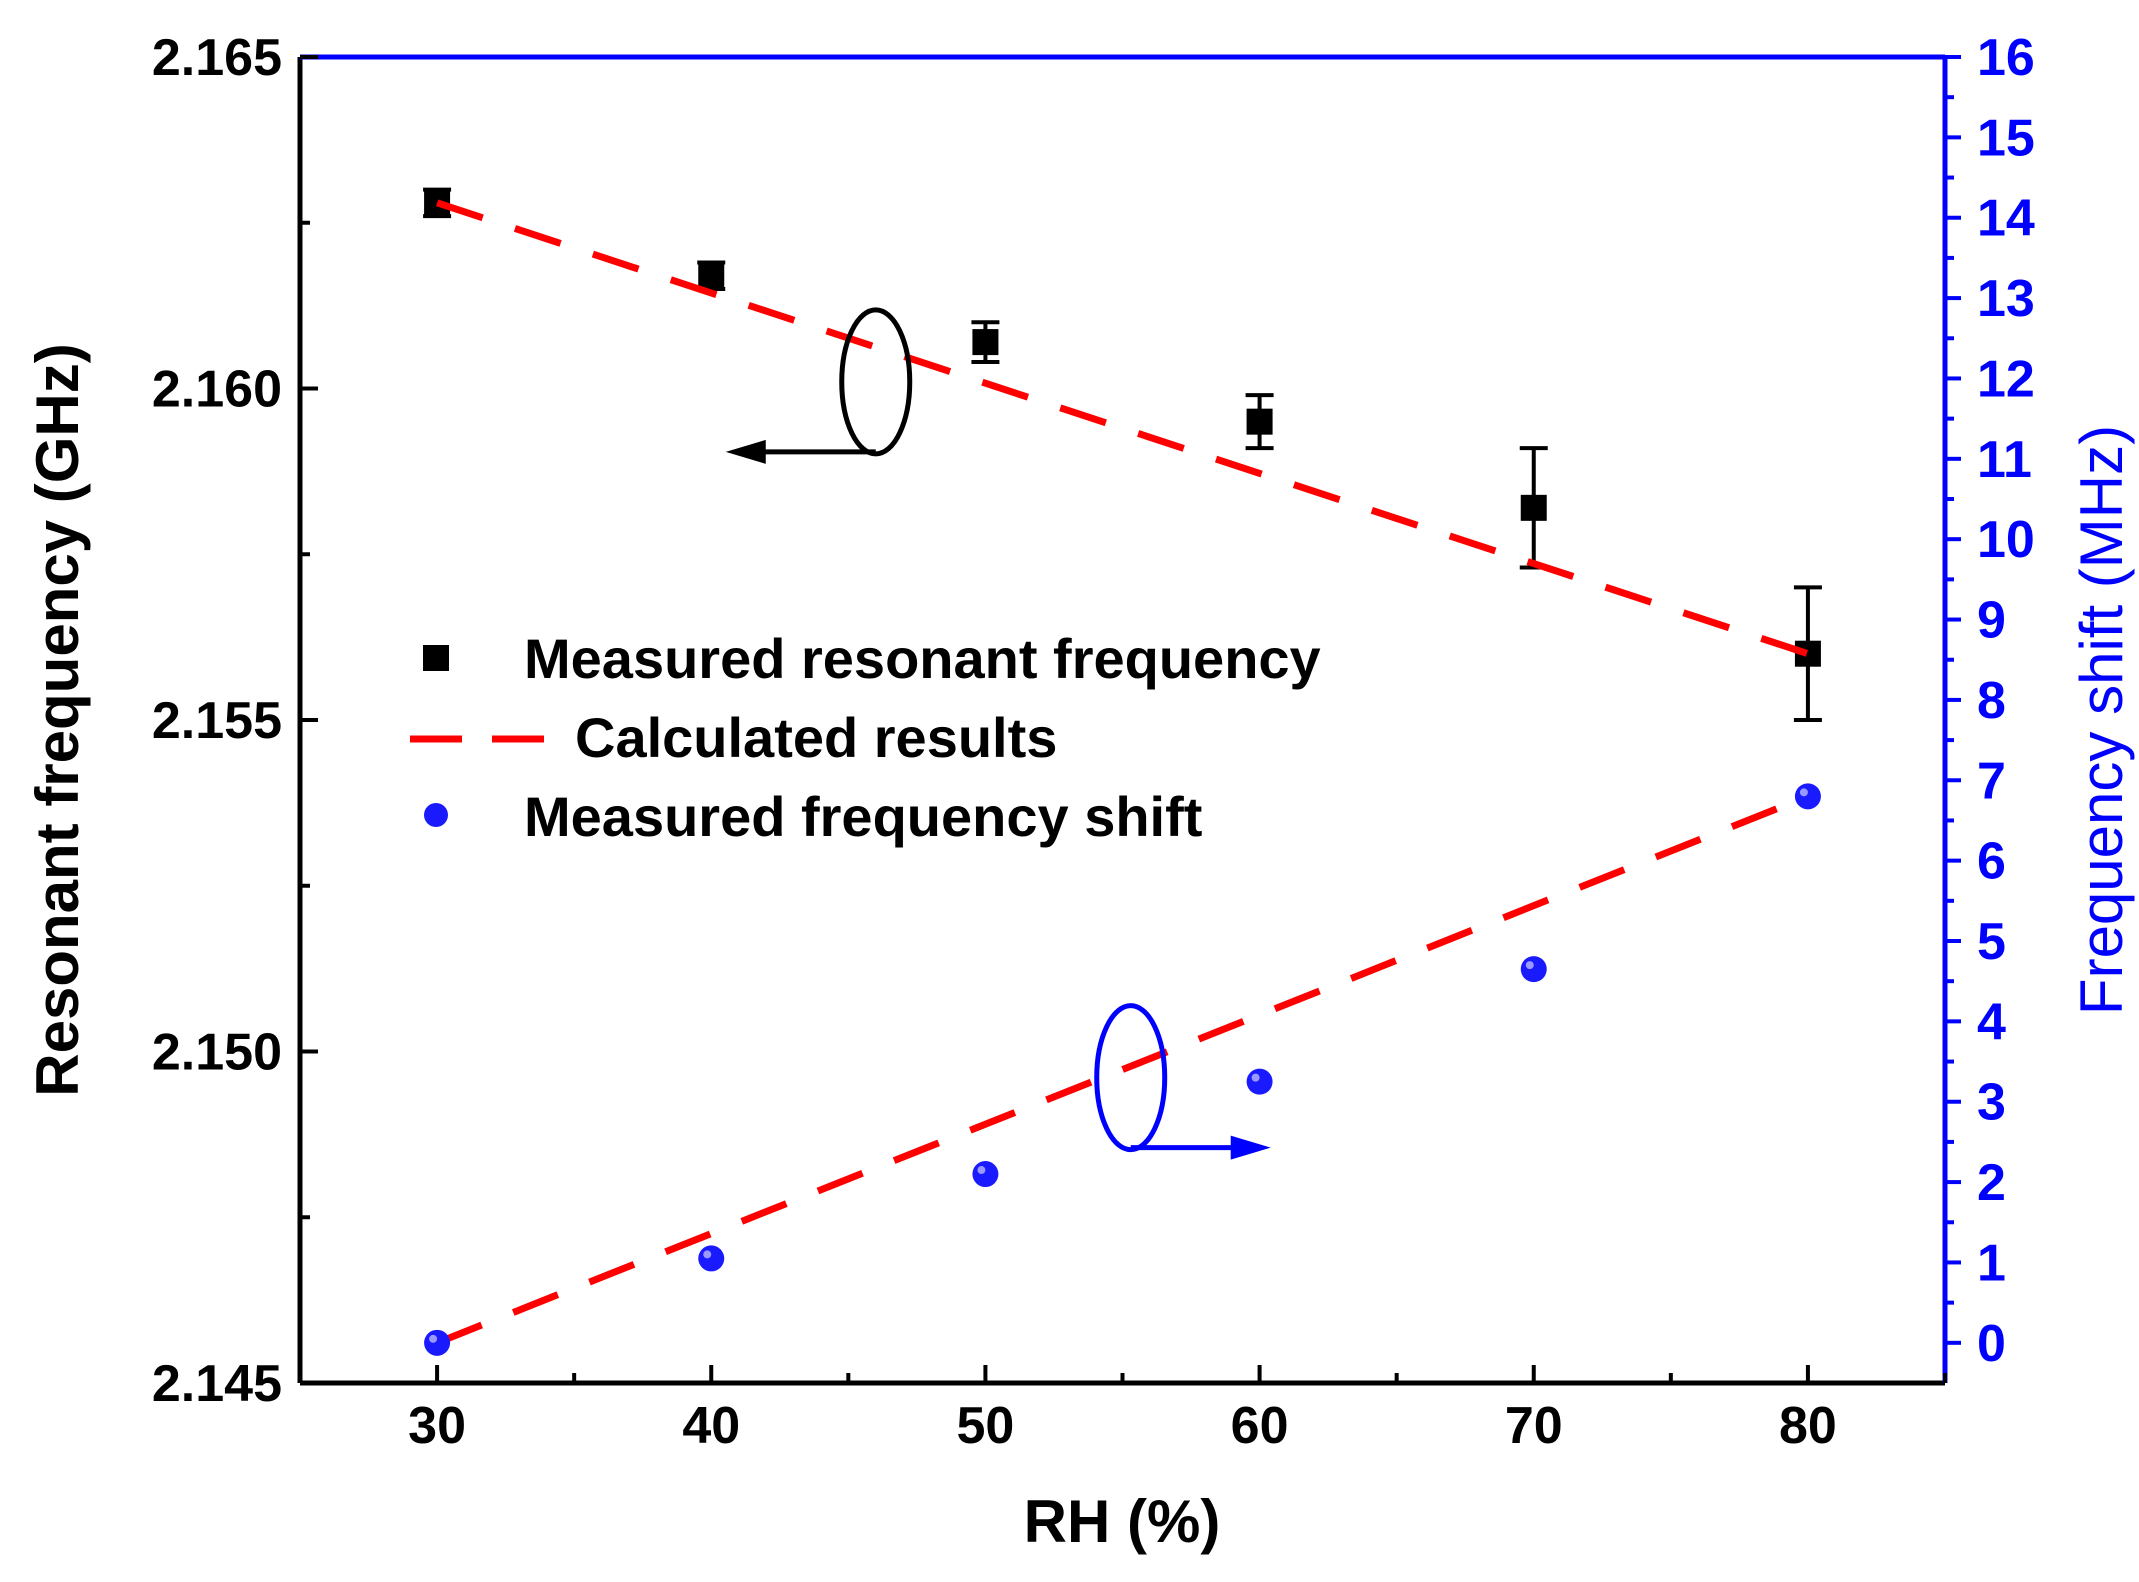 Image resolution: width=2139 pixels, height=1582 pixels. What do you see at coordinates (816, 737) in the screenshot?
I see `legend-label-calculated-results: Calculated results` at bounding box center [816, 737].